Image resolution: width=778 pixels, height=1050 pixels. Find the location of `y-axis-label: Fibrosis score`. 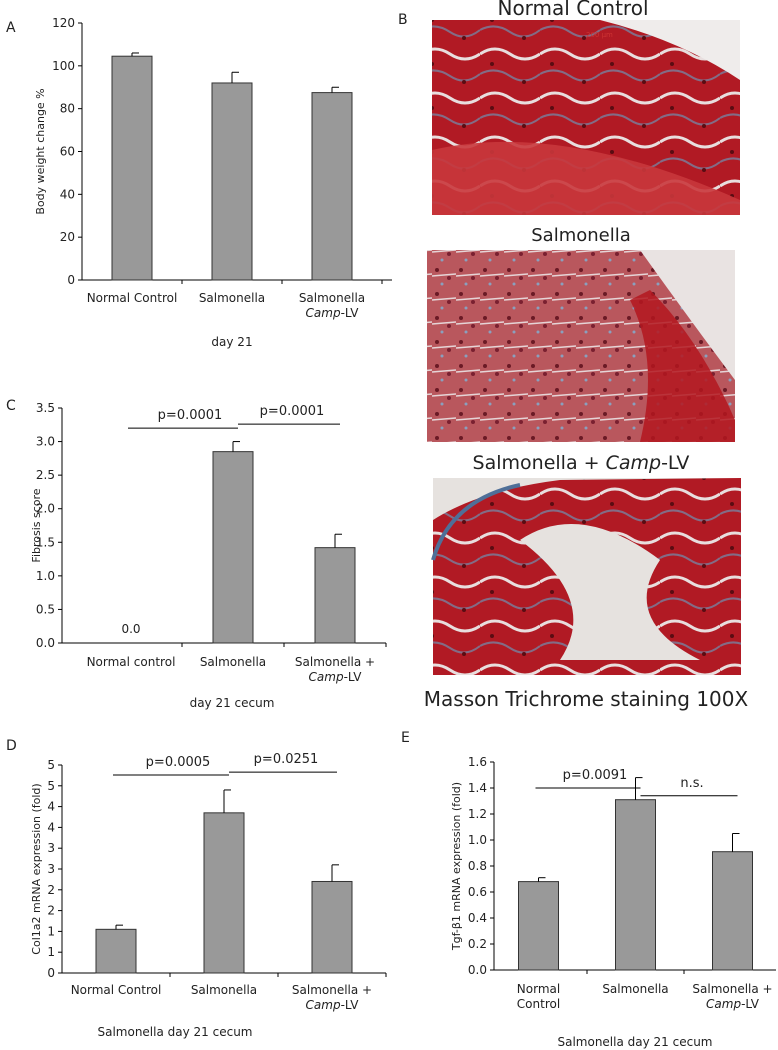

y-axis-label: Fibrosis score is located at coordinates (36, 525).